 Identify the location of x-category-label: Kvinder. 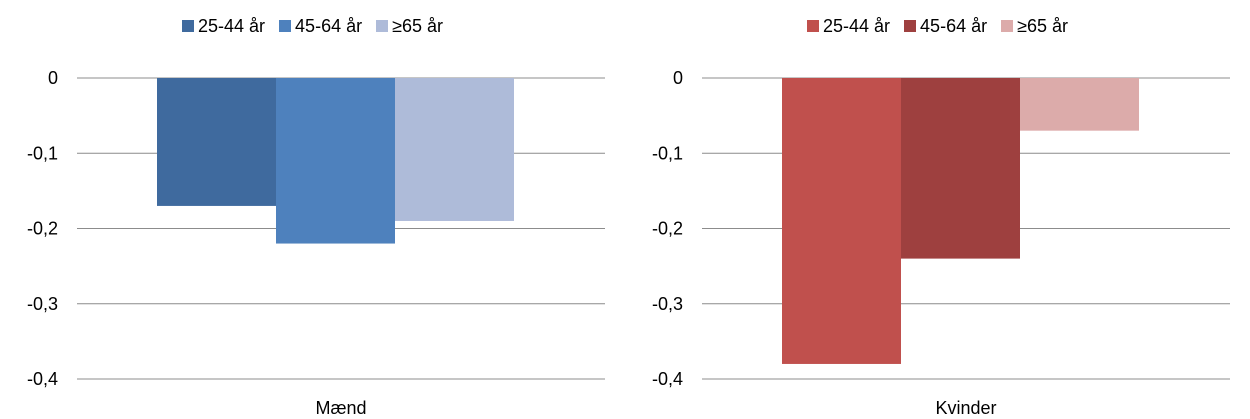
(965, 408).